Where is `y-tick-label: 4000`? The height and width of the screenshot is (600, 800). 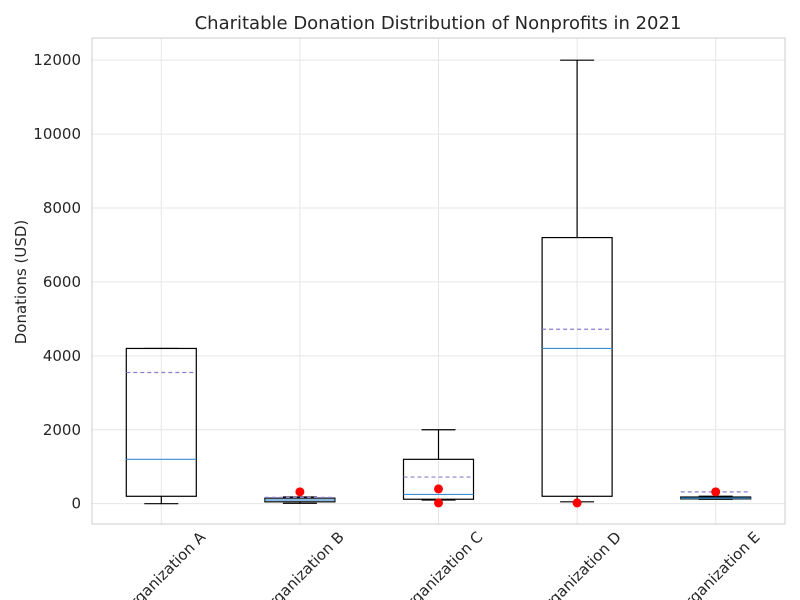
y-tick-label: 4000 is located at coordinates (62, 356).